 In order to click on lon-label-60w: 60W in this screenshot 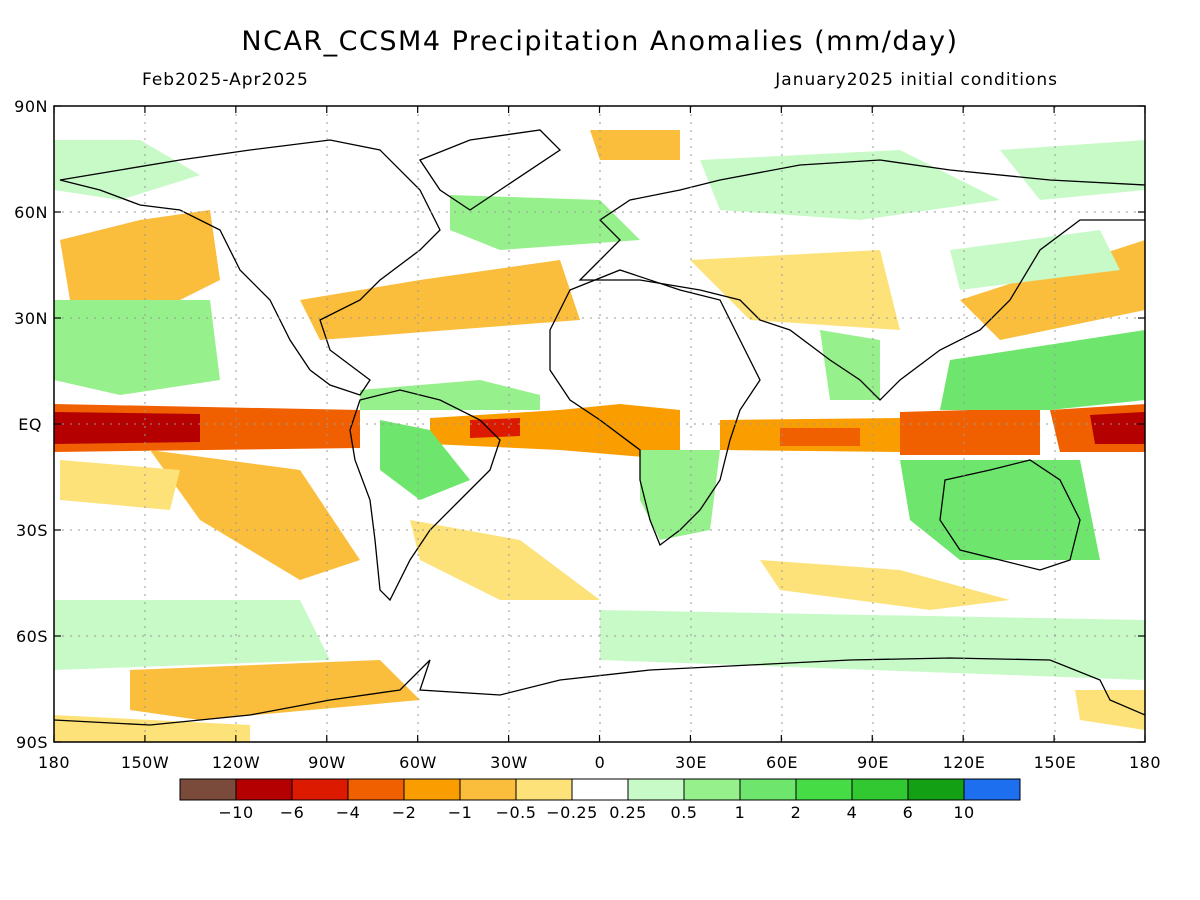, I will do `click(418, 762)`.